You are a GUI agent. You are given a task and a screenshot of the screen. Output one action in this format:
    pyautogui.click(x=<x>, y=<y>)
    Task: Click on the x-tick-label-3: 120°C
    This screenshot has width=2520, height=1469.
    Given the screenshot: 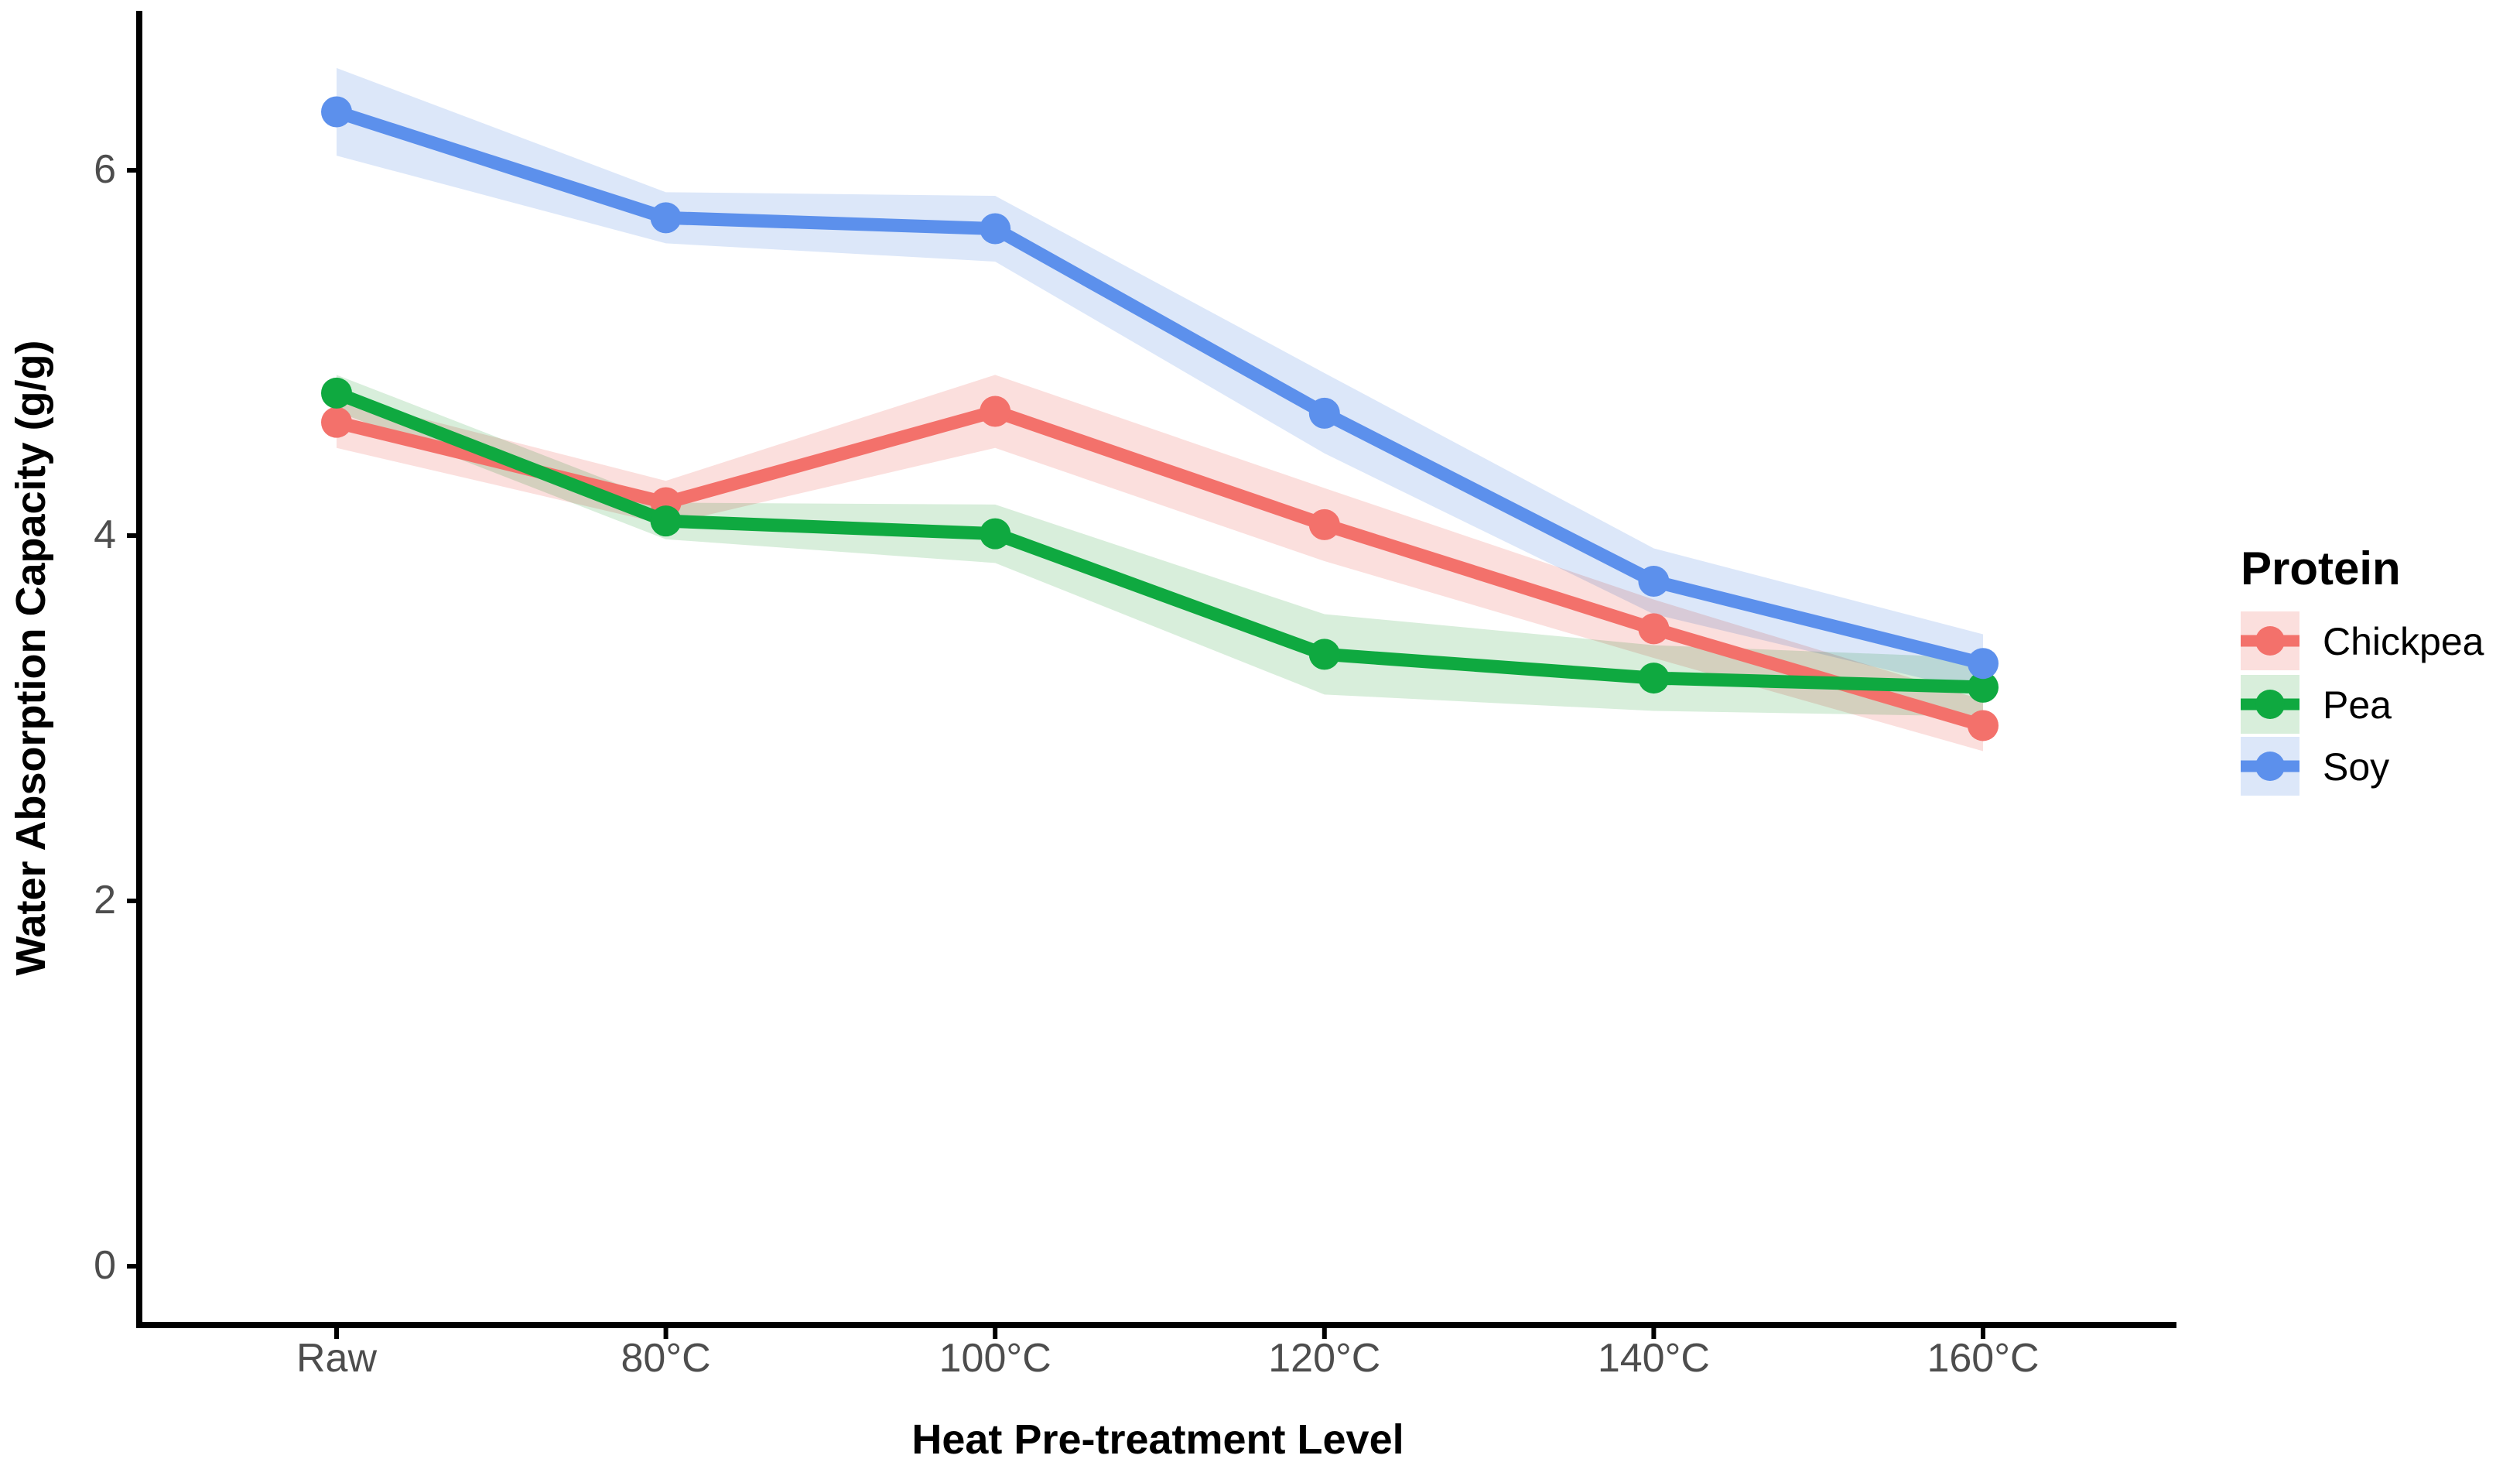 What is the action you would take?
    pyautogui.click(x=1324, y=1358)
    